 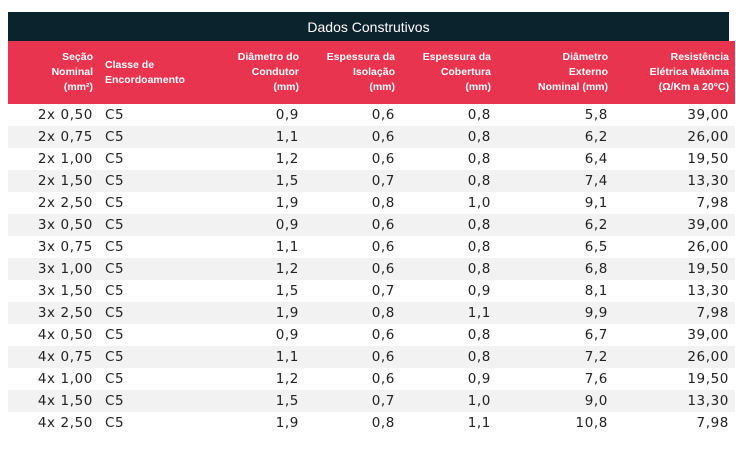 What do you see at coordinates (65, 203) in the screenshot?
I see `cell-secao: 2x 2,50` at bounding box center [65, 203].